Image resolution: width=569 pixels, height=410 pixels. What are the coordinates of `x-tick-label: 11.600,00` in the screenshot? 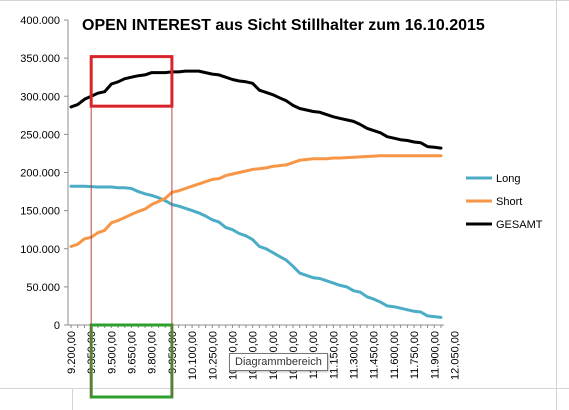 It's located at (395, 355).